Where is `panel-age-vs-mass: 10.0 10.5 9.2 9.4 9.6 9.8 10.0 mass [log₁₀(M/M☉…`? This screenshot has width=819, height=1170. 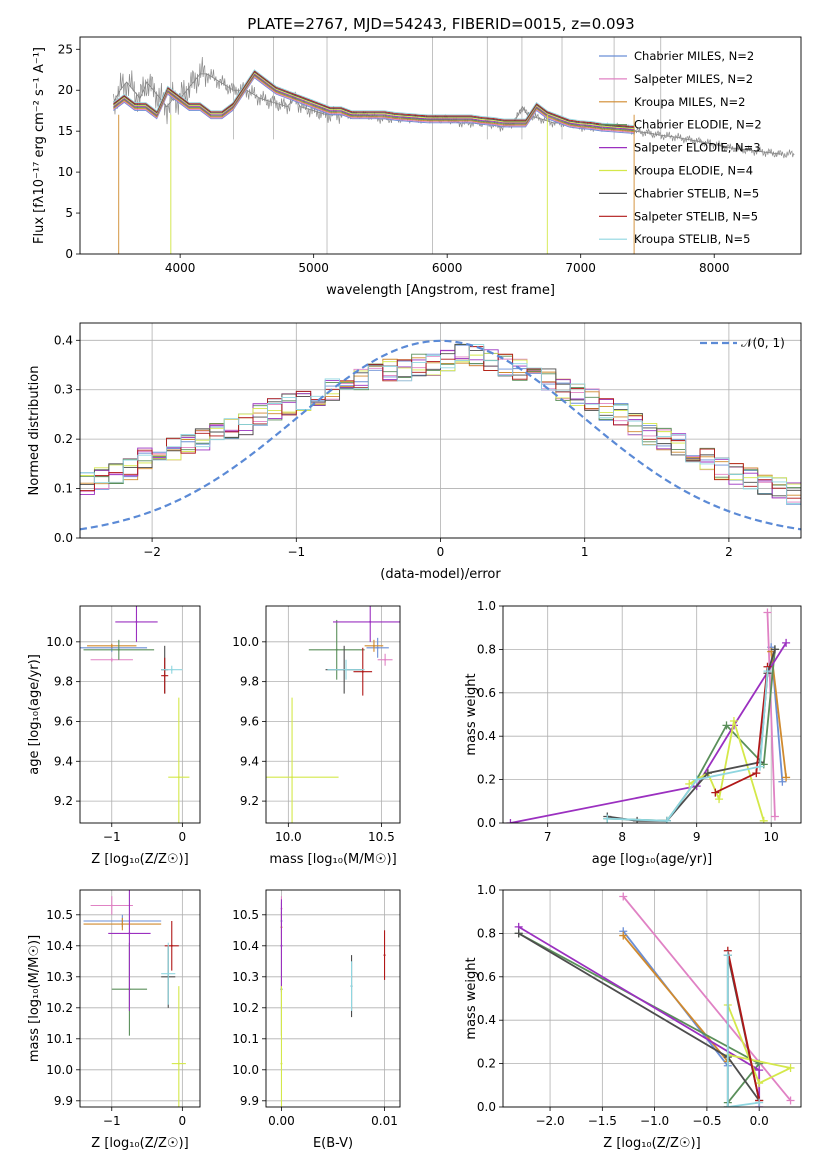
panel-age-vs-mass: 10.0 10.5 9.2 9.4 9.6 9.8 10.0 mass [log₁₀(M/M☉… is located at coordinates (316, 736).